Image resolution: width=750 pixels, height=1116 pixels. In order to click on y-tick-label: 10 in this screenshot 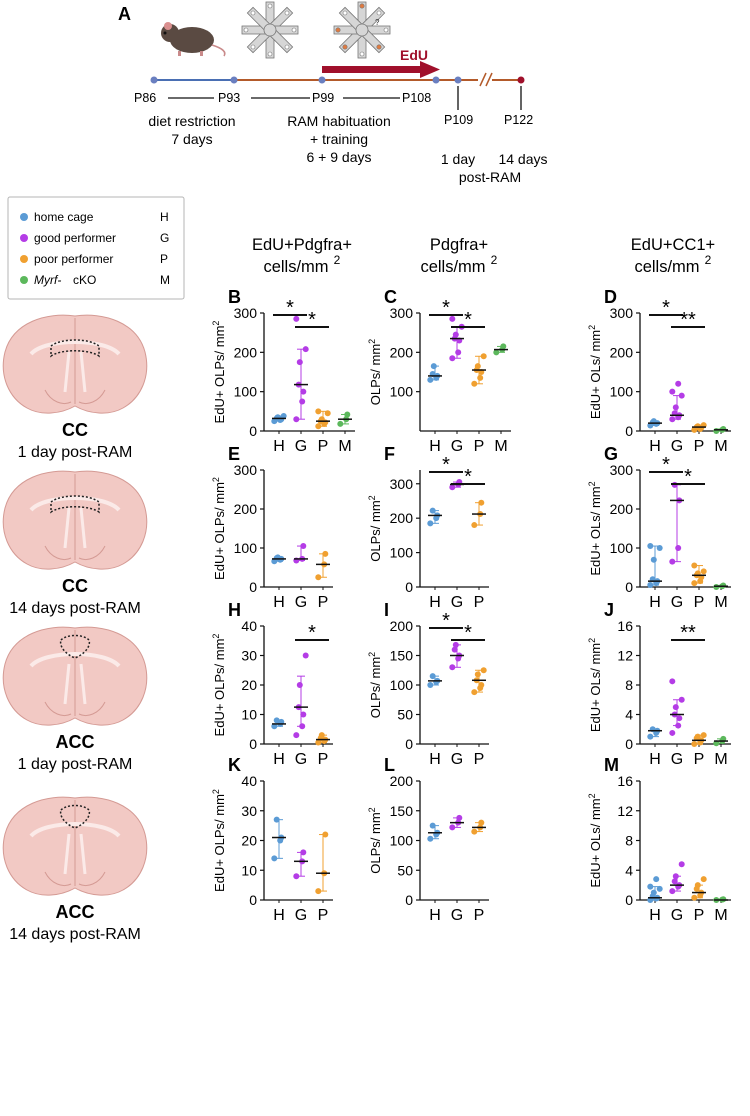, I will do `click(249, 715)`.